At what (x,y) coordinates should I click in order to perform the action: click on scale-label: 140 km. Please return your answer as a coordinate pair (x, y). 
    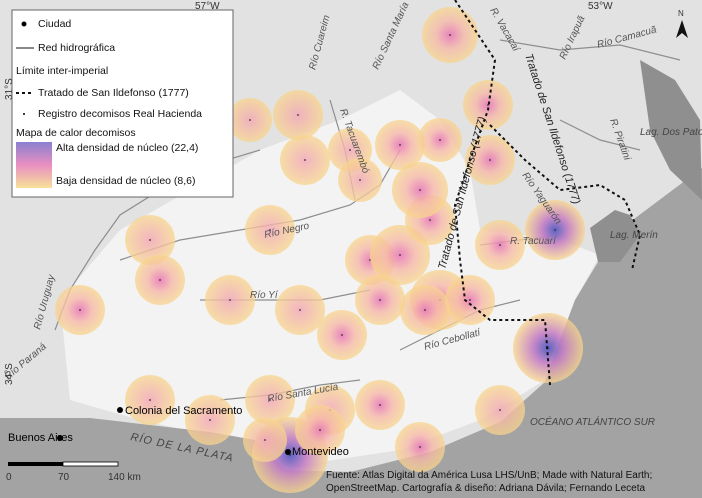
    Looking at the image, I should click on (124, 477).